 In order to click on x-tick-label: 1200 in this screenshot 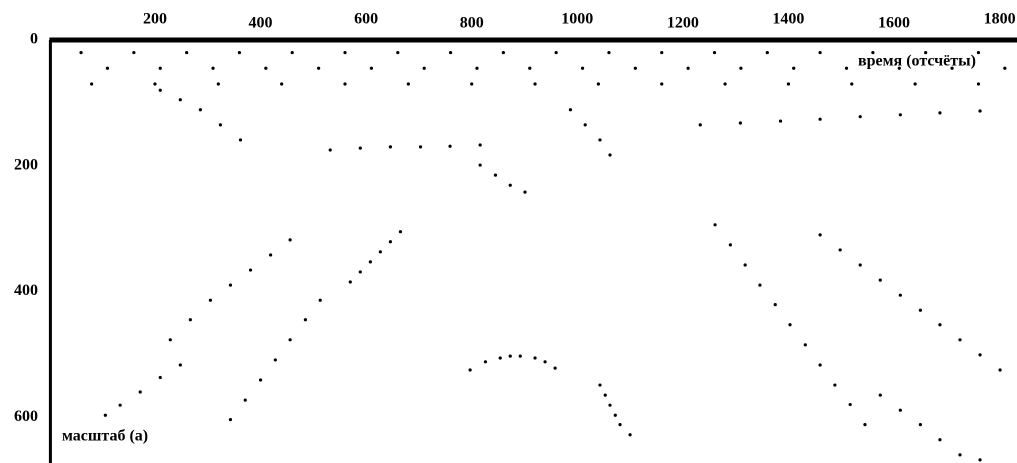, I will do `click(683, 23)`.